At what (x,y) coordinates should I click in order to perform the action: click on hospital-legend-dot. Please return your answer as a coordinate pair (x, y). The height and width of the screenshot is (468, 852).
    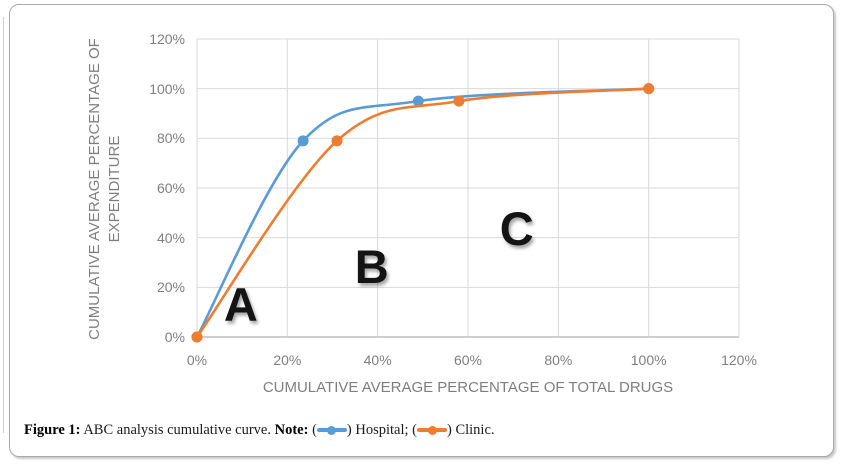
    Looking at the image, I should click on (332, 430).